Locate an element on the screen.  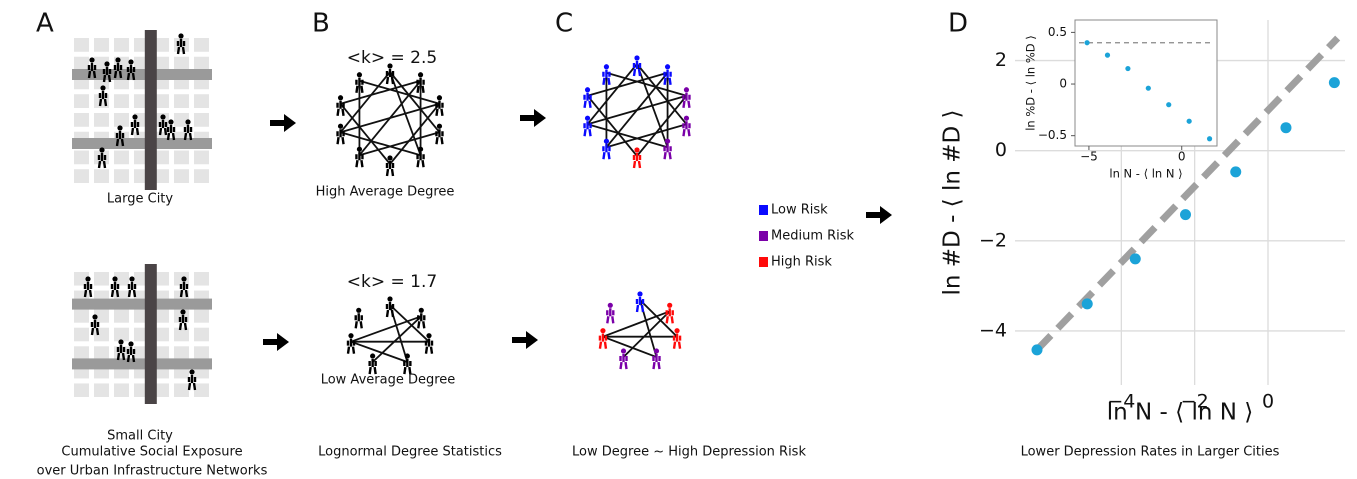
y-tick-label: −4 is located at coordinates (993, 330).